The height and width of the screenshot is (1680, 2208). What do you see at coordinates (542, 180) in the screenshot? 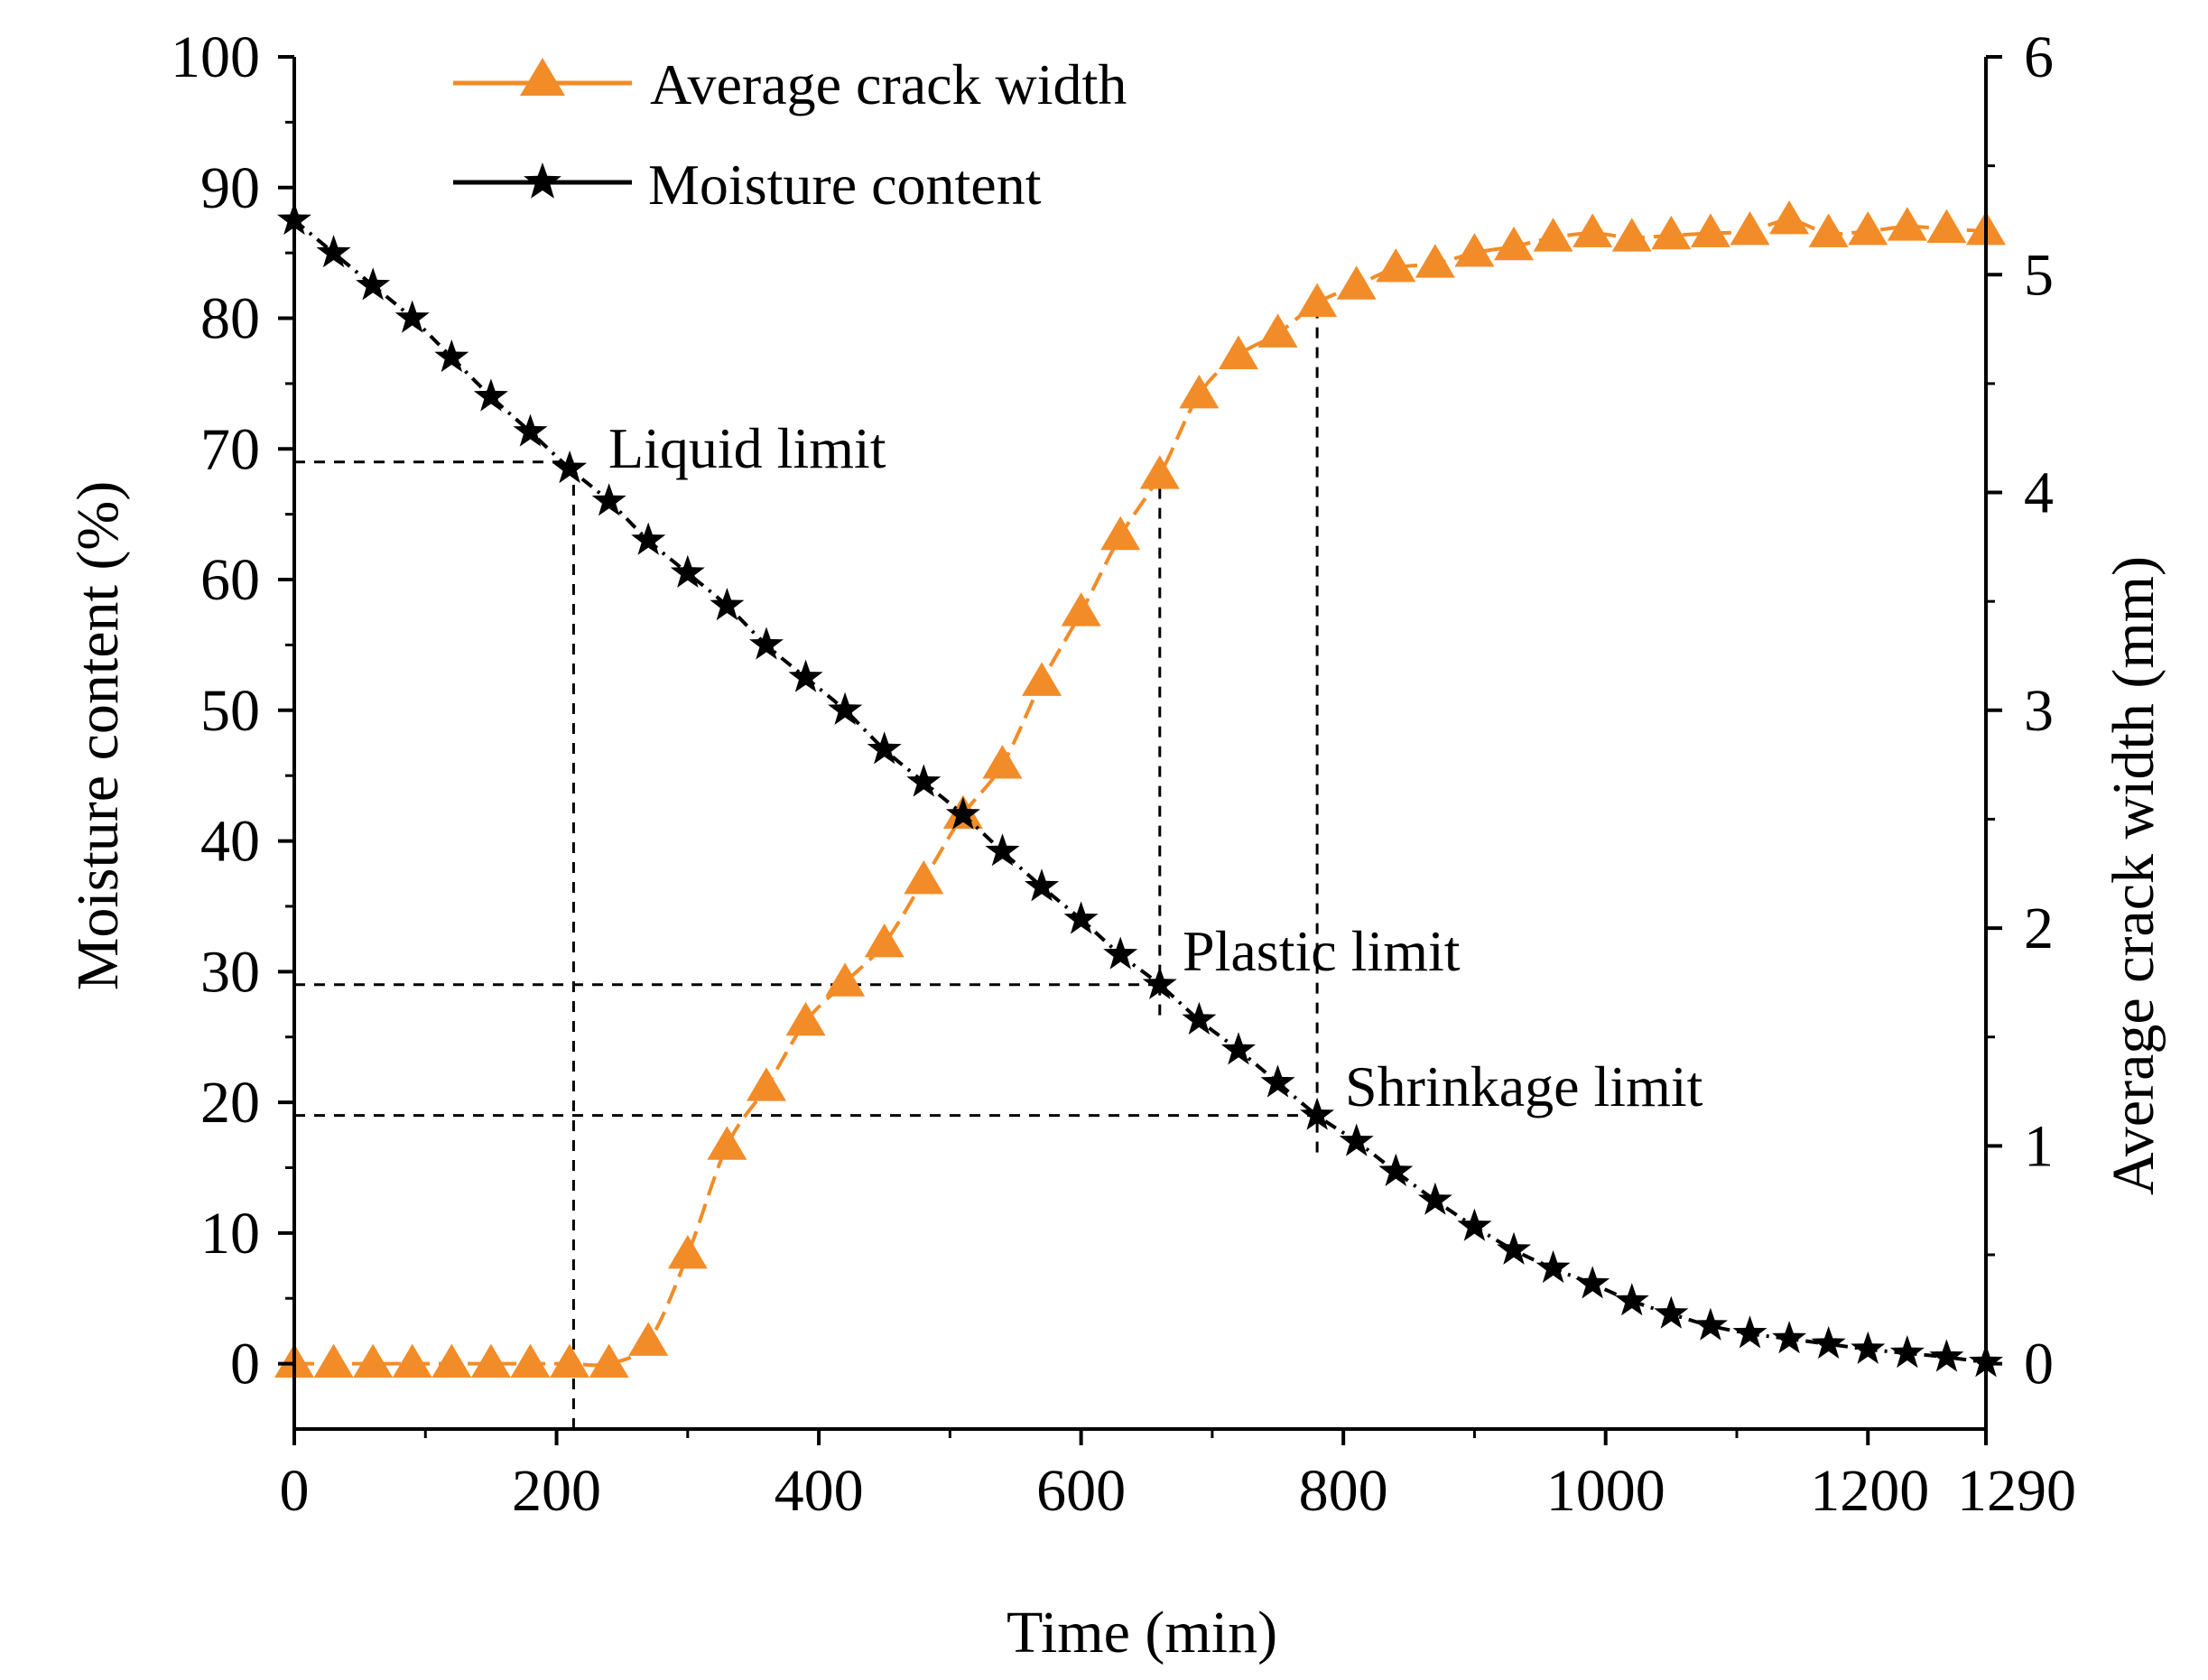
I see `legend-marker-star` at bounding box center [542, 180].